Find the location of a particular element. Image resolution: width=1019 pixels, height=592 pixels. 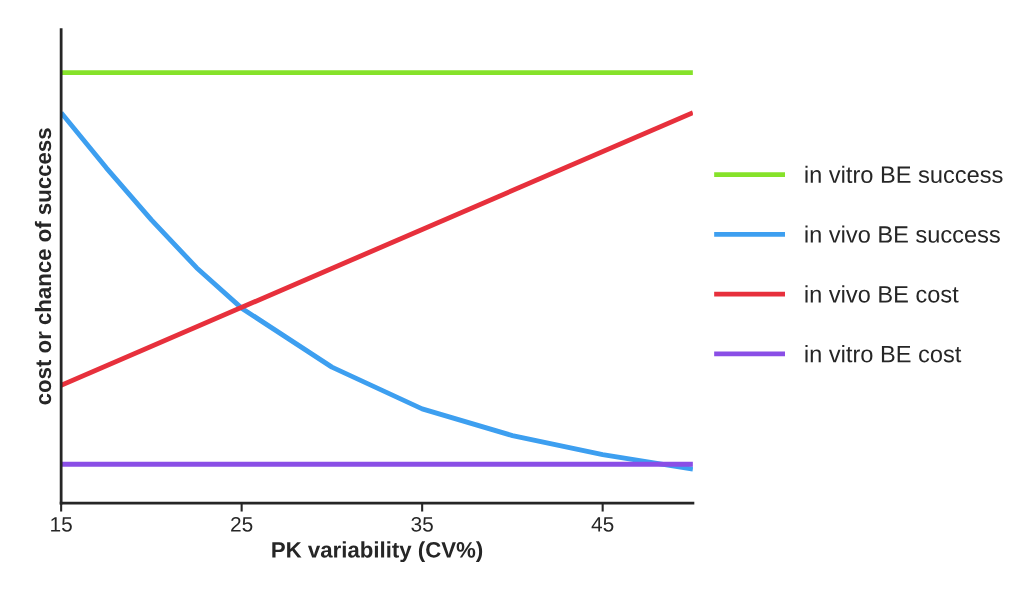

x-axis-title: PK variability (CV%) is located at coordinates (377, 552).